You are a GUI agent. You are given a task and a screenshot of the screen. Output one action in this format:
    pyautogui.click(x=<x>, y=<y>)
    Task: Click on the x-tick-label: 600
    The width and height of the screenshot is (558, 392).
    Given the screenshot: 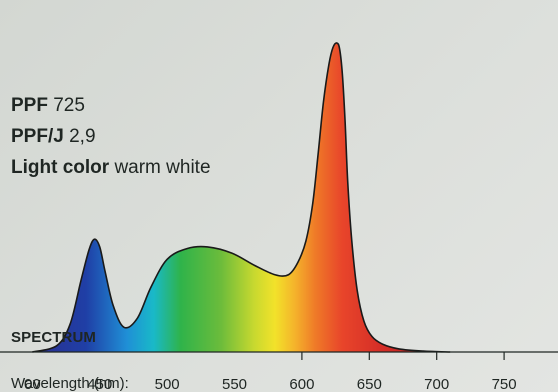 What is the action you would take?
    pyautogui.click(x=301, y=384)
    